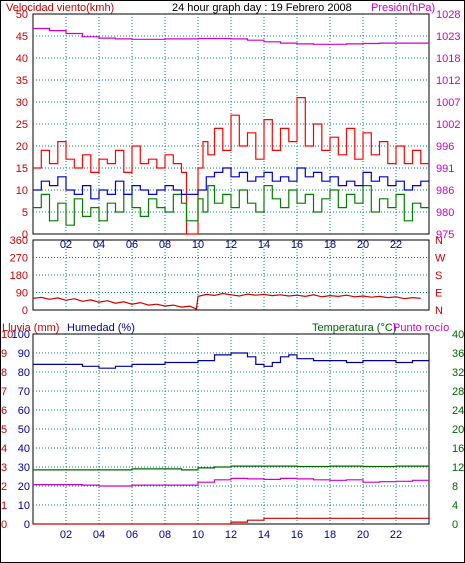  I want to click on wind-tick-label: 50, so click(22, 15).